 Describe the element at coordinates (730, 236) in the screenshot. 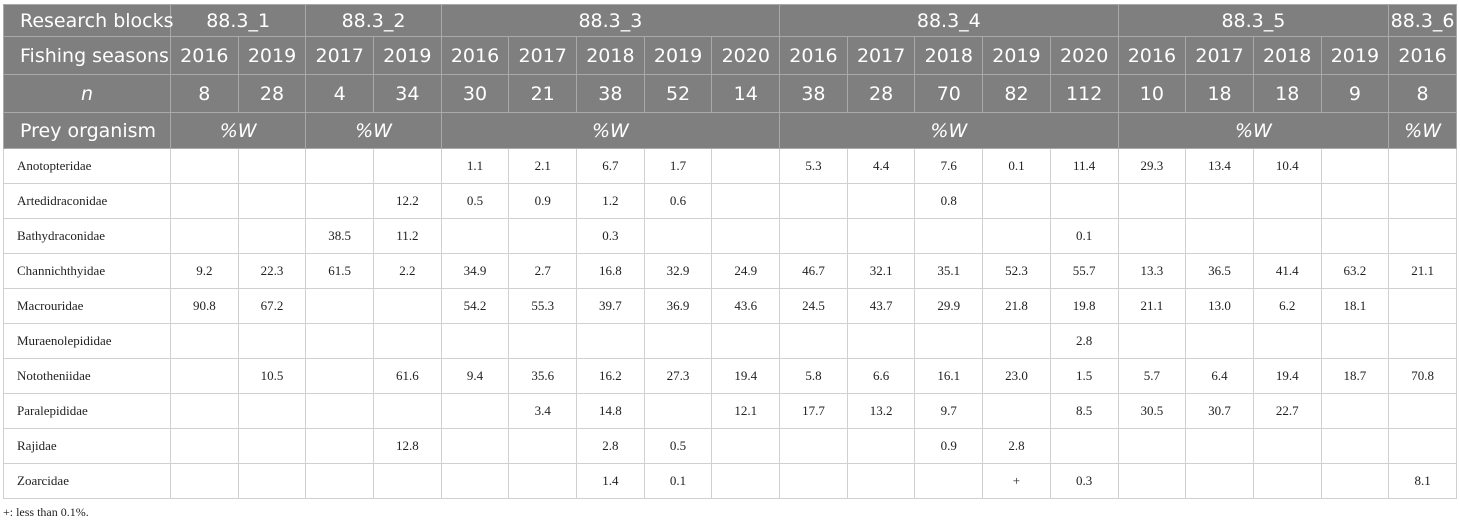

I see `table-row: Bathydraconidae 38.5 11.2 0.3 0.1` at that location.